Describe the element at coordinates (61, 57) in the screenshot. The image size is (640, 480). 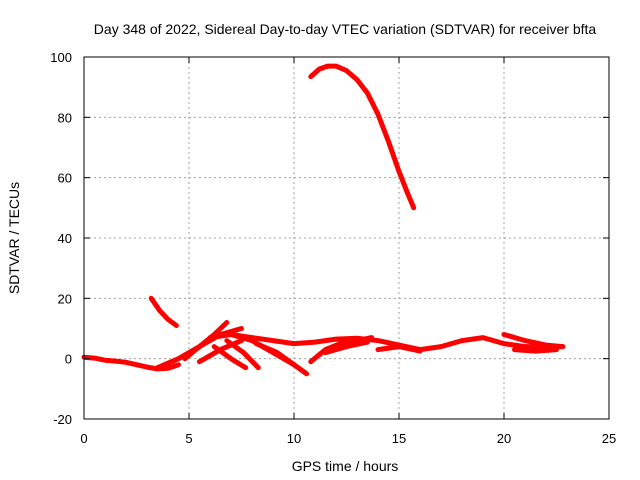
I see `y-tick-label: 100` at that location.